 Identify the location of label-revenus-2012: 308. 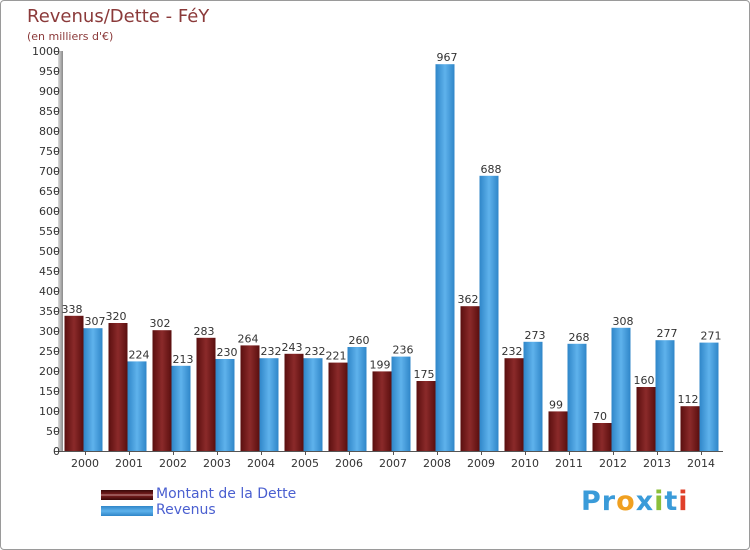
(623, 321).